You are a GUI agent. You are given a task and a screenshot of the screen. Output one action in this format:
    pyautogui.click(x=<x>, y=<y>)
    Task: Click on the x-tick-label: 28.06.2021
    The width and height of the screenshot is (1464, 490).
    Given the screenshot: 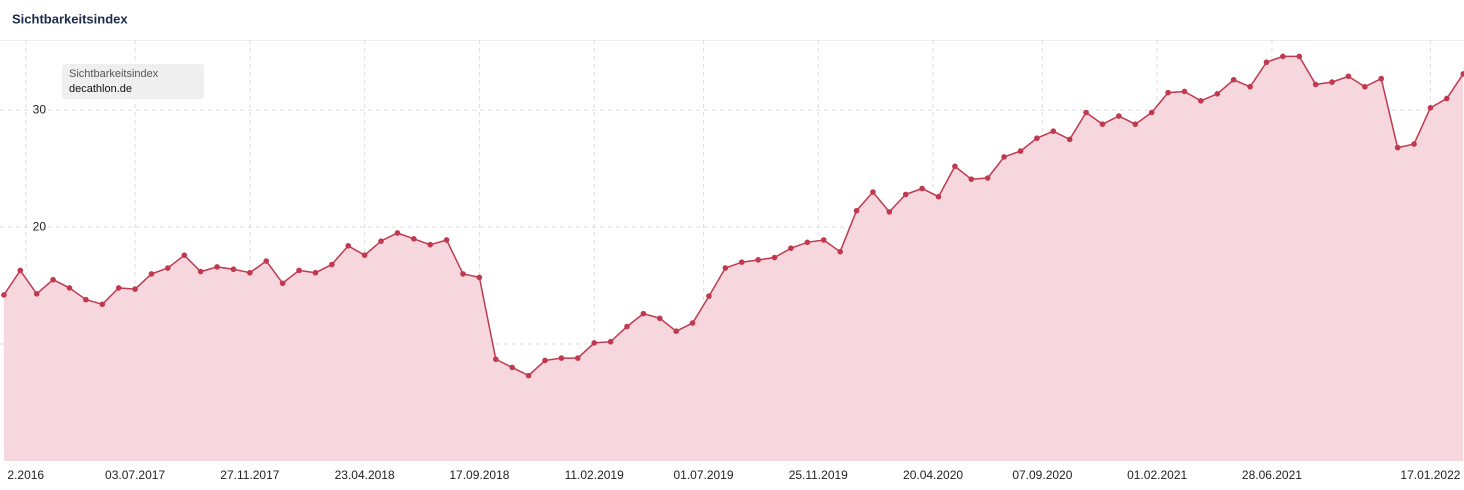 What is the action you would take?
    pyautogui.click(x=1272, y=475)
    